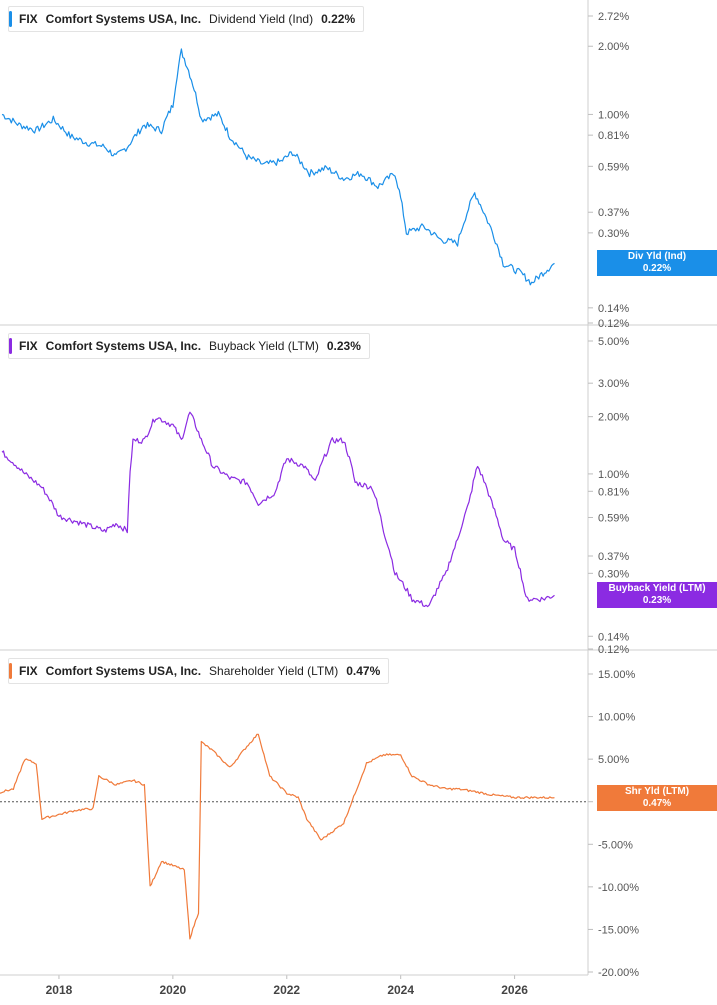 The width and height of the screenshot is (717, 1005). I want to click on y-tick-label: -10.00%, so click(618, 888).